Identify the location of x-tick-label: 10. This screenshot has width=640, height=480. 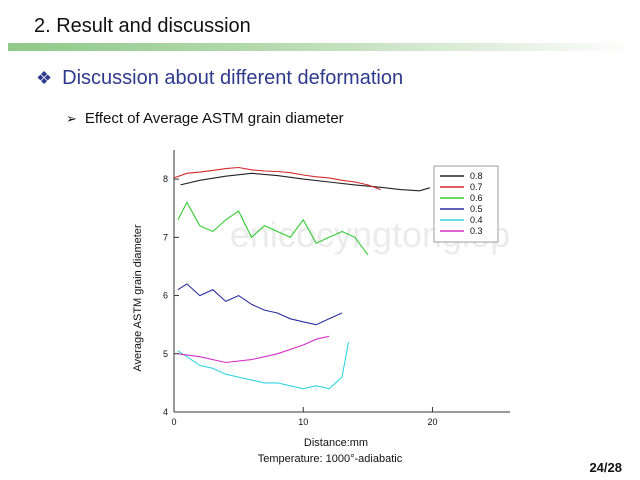
(303, 422).